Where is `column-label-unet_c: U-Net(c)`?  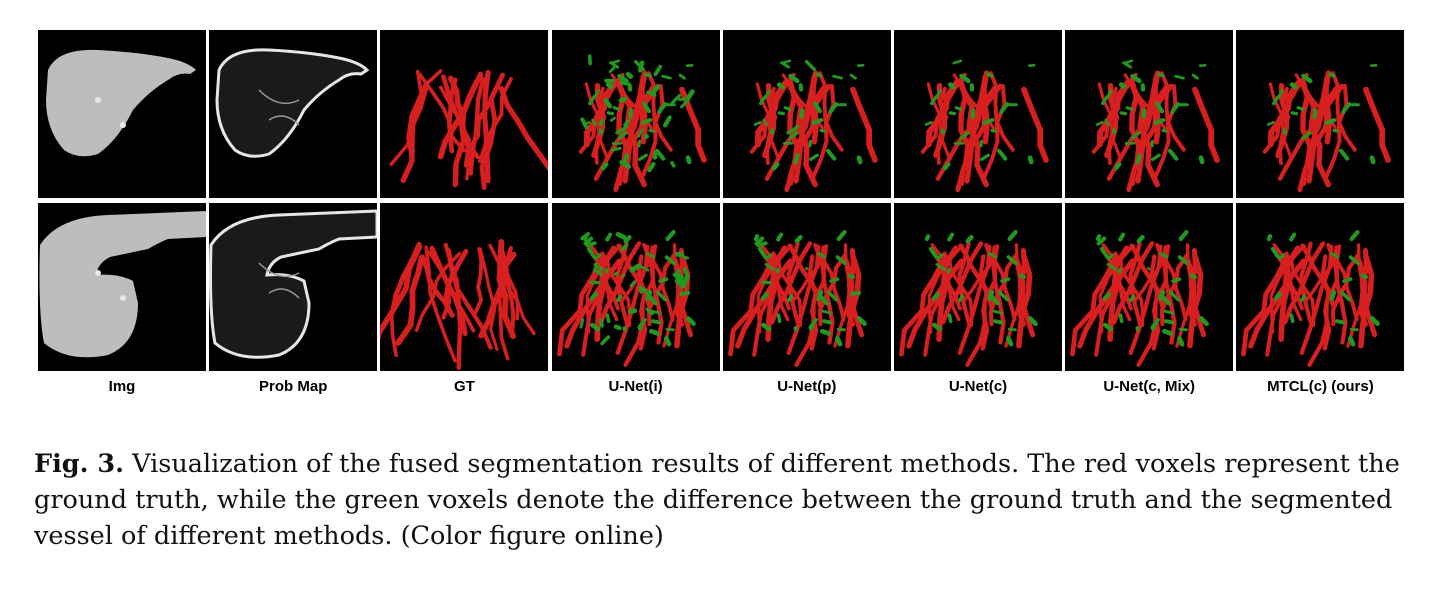 column-label-unet_c: U-Net(c) is located at coordinates (978, 386).